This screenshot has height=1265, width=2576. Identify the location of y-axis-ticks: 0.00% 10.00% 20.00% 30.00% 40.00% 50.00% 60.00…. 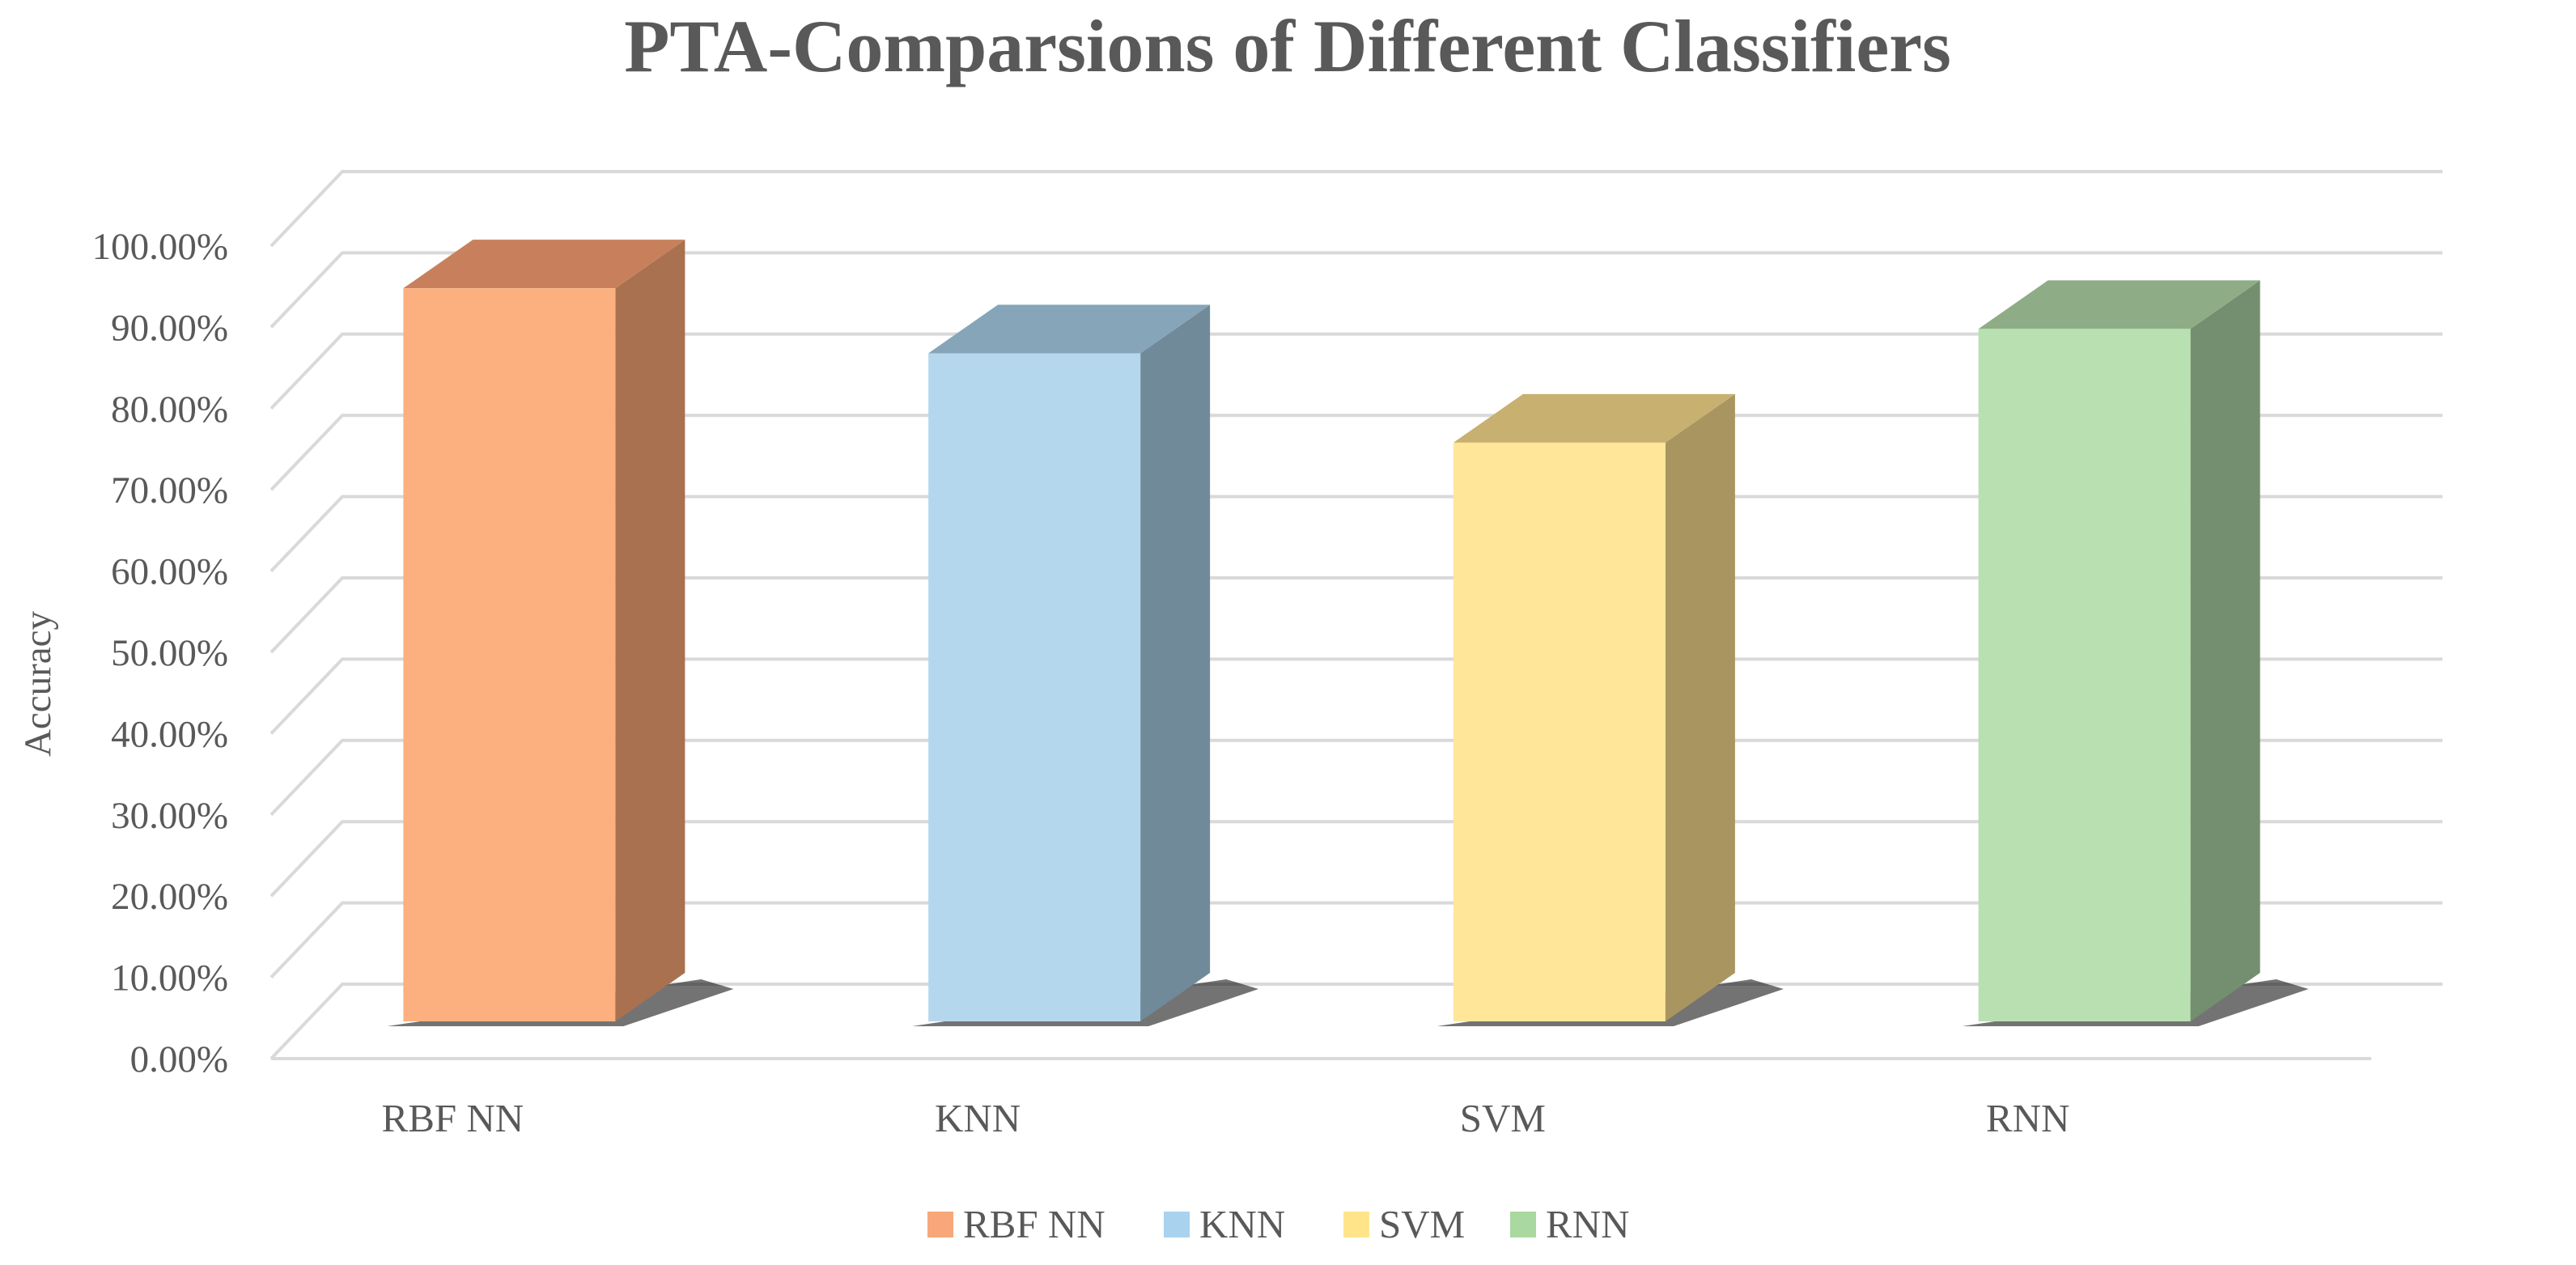
(160, 653).